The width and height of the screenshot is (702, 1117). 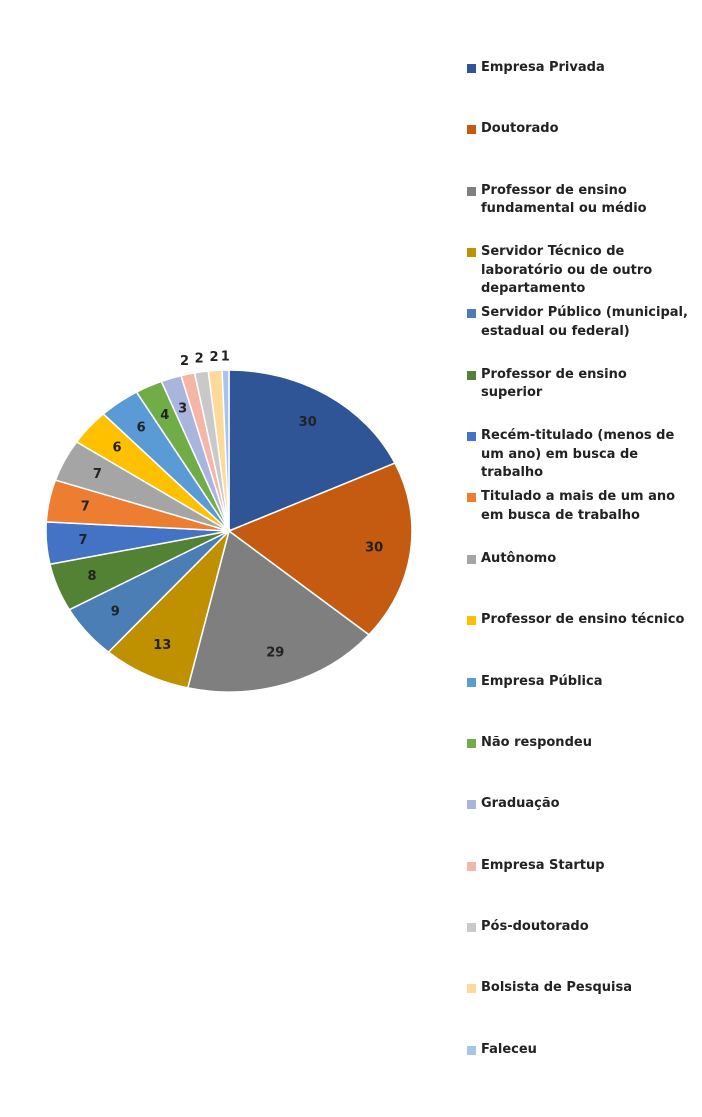 I want to click on legend-item: Empresa Pública, so click(x=579, y=682).